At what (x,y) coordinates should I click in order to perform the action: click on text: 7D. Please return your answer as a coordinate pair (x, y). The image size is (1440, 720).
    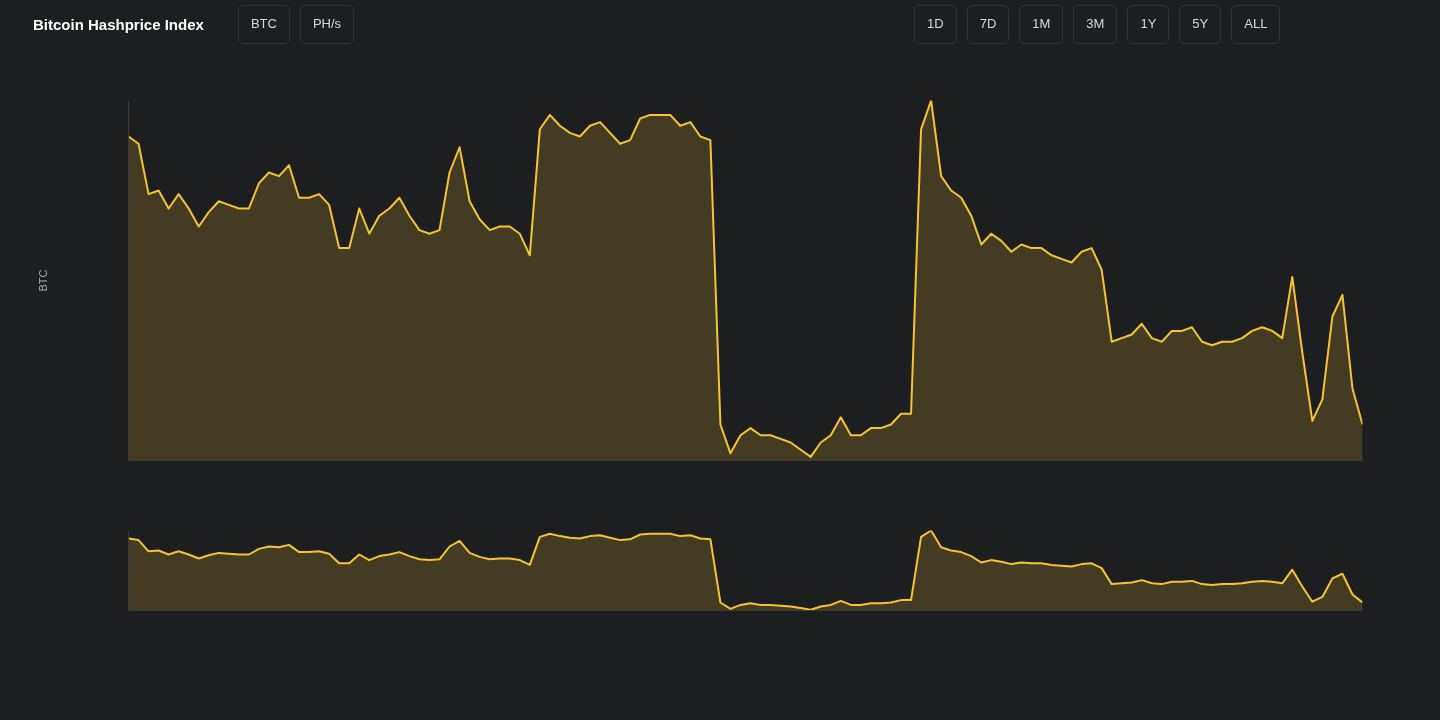
    Looking at the image, I should click on (988, 24).